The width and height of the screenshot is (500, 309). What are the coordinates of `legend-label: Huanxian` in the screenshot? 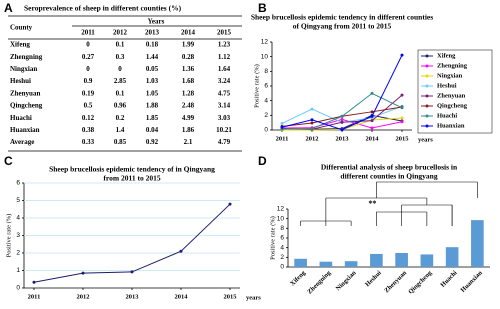 It's located at (451, 125).